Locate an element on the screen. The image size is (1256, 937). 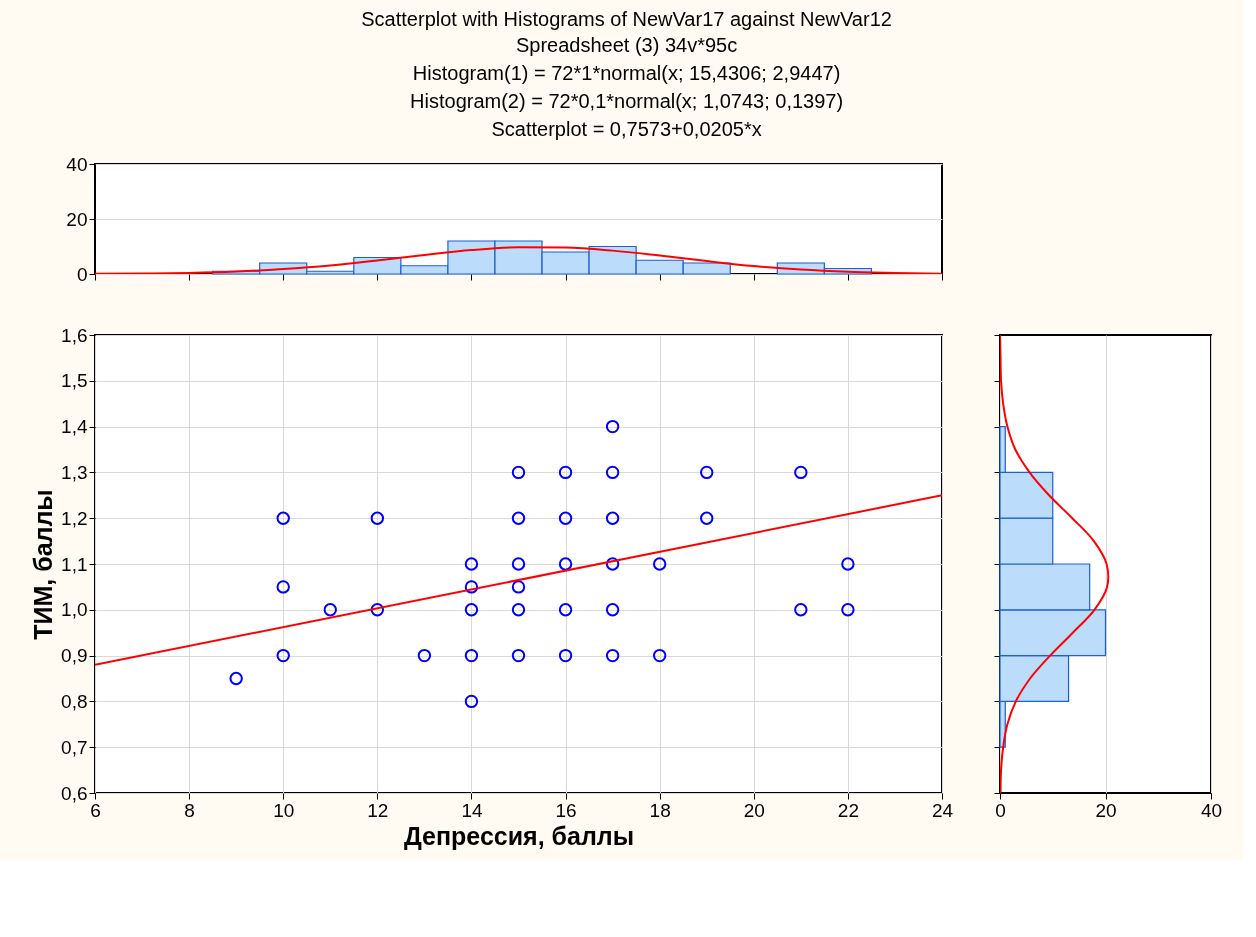
x-tick-label: 40 is located at coordinates (1211, 810).